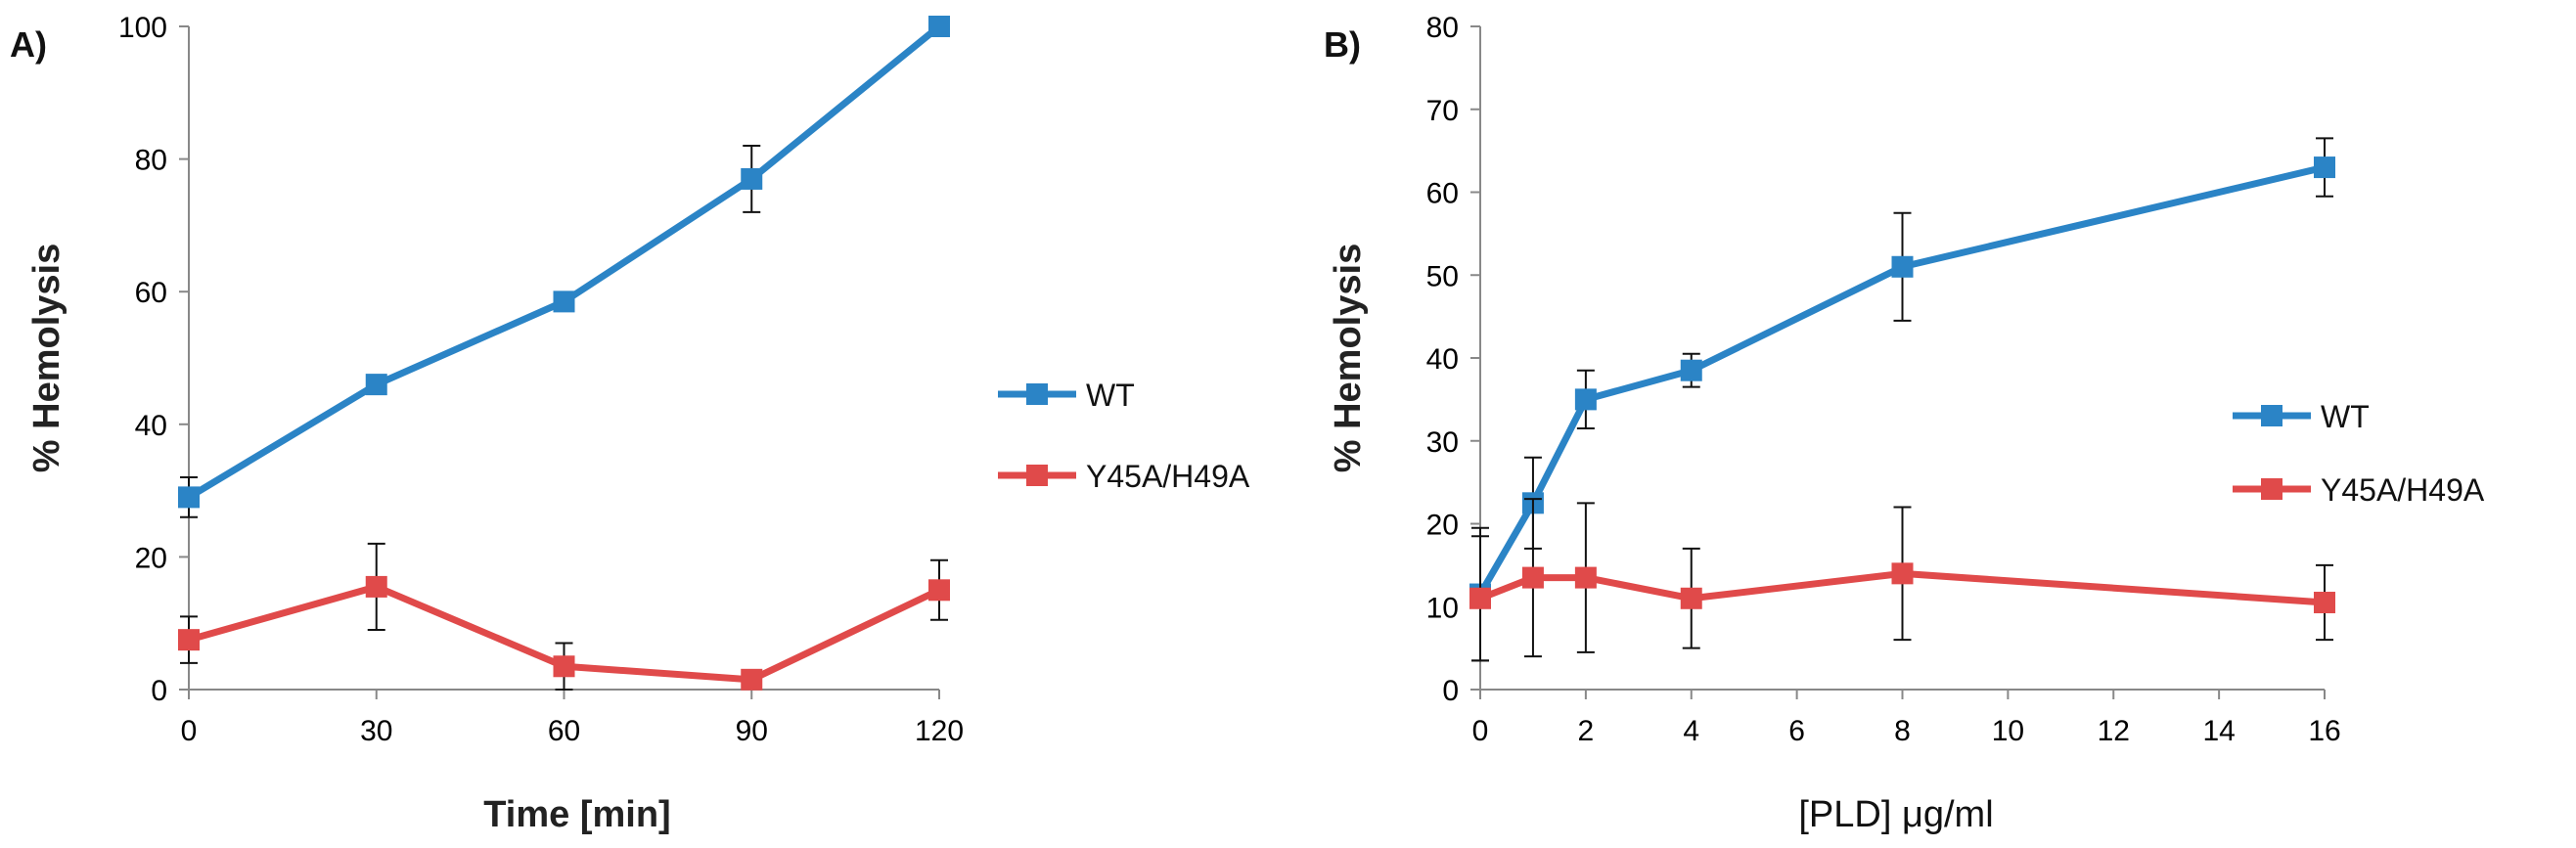 This screenshot has width=2576, height=848. What do you see at coordinates (376, 731) in the screenshot?
I see `x-tick-label: 30` at bounding box center [376, 731].